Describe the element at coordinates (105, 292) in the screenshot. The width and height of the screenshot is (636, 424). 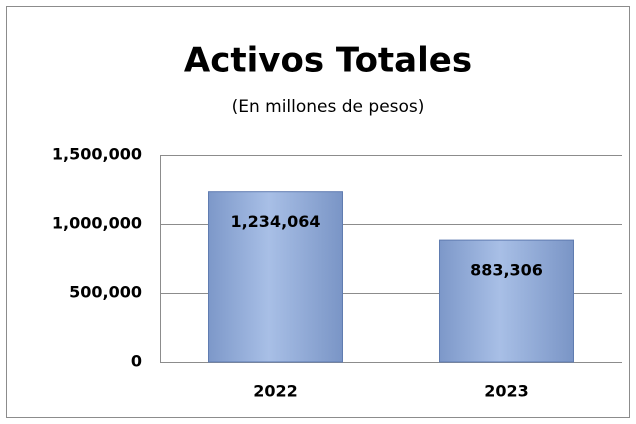
I see `y-tick-label: 500,000` at that location.